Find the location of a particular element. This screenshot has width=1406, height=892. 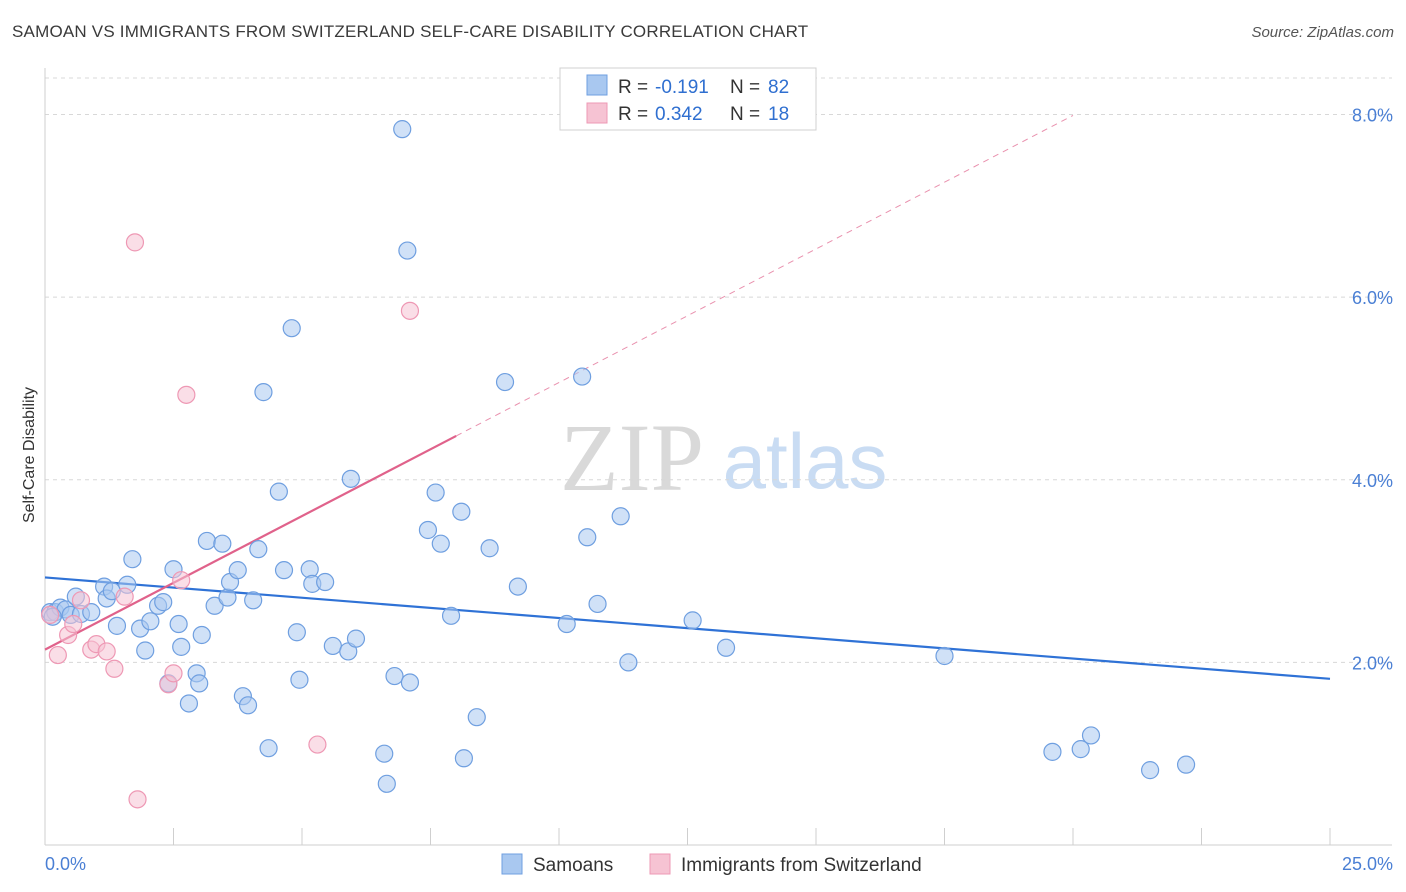

x-tick-label: 25.0% is located at coordinates (1367, 864).